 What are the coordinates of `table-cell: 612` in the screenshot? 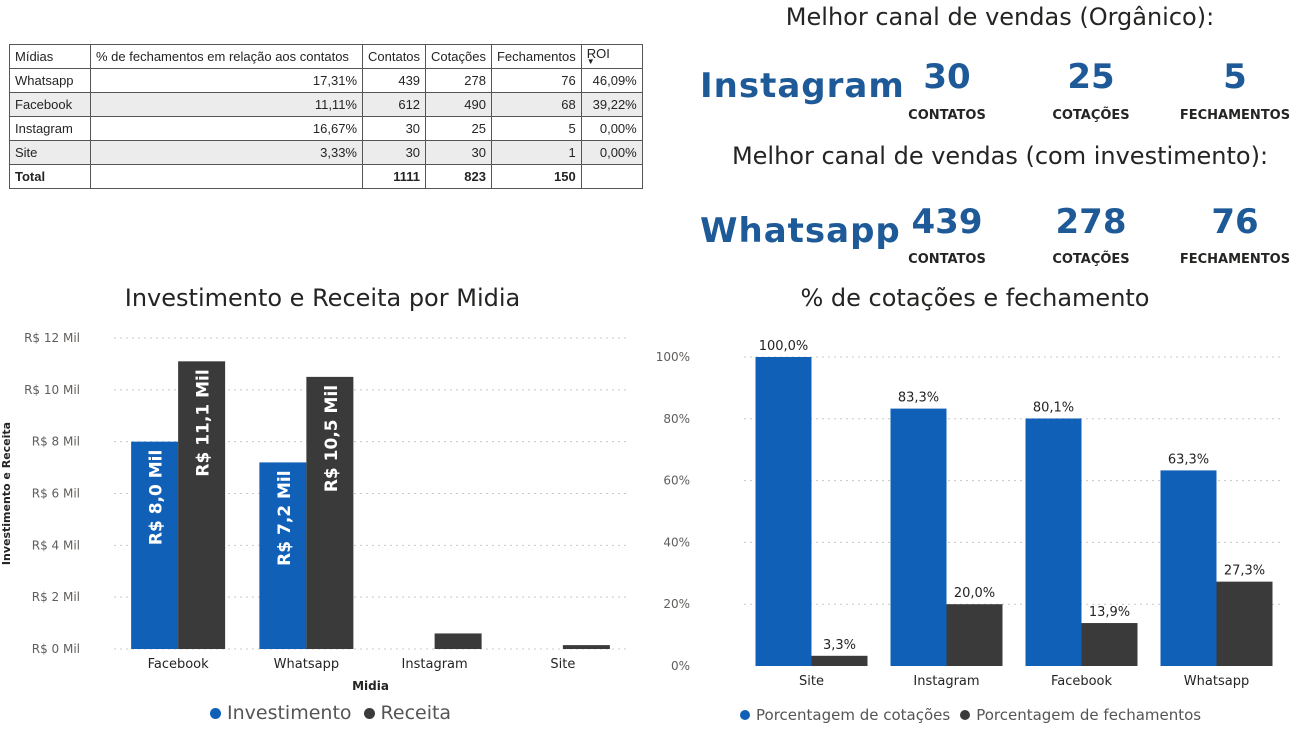 It's located at (394, 105).